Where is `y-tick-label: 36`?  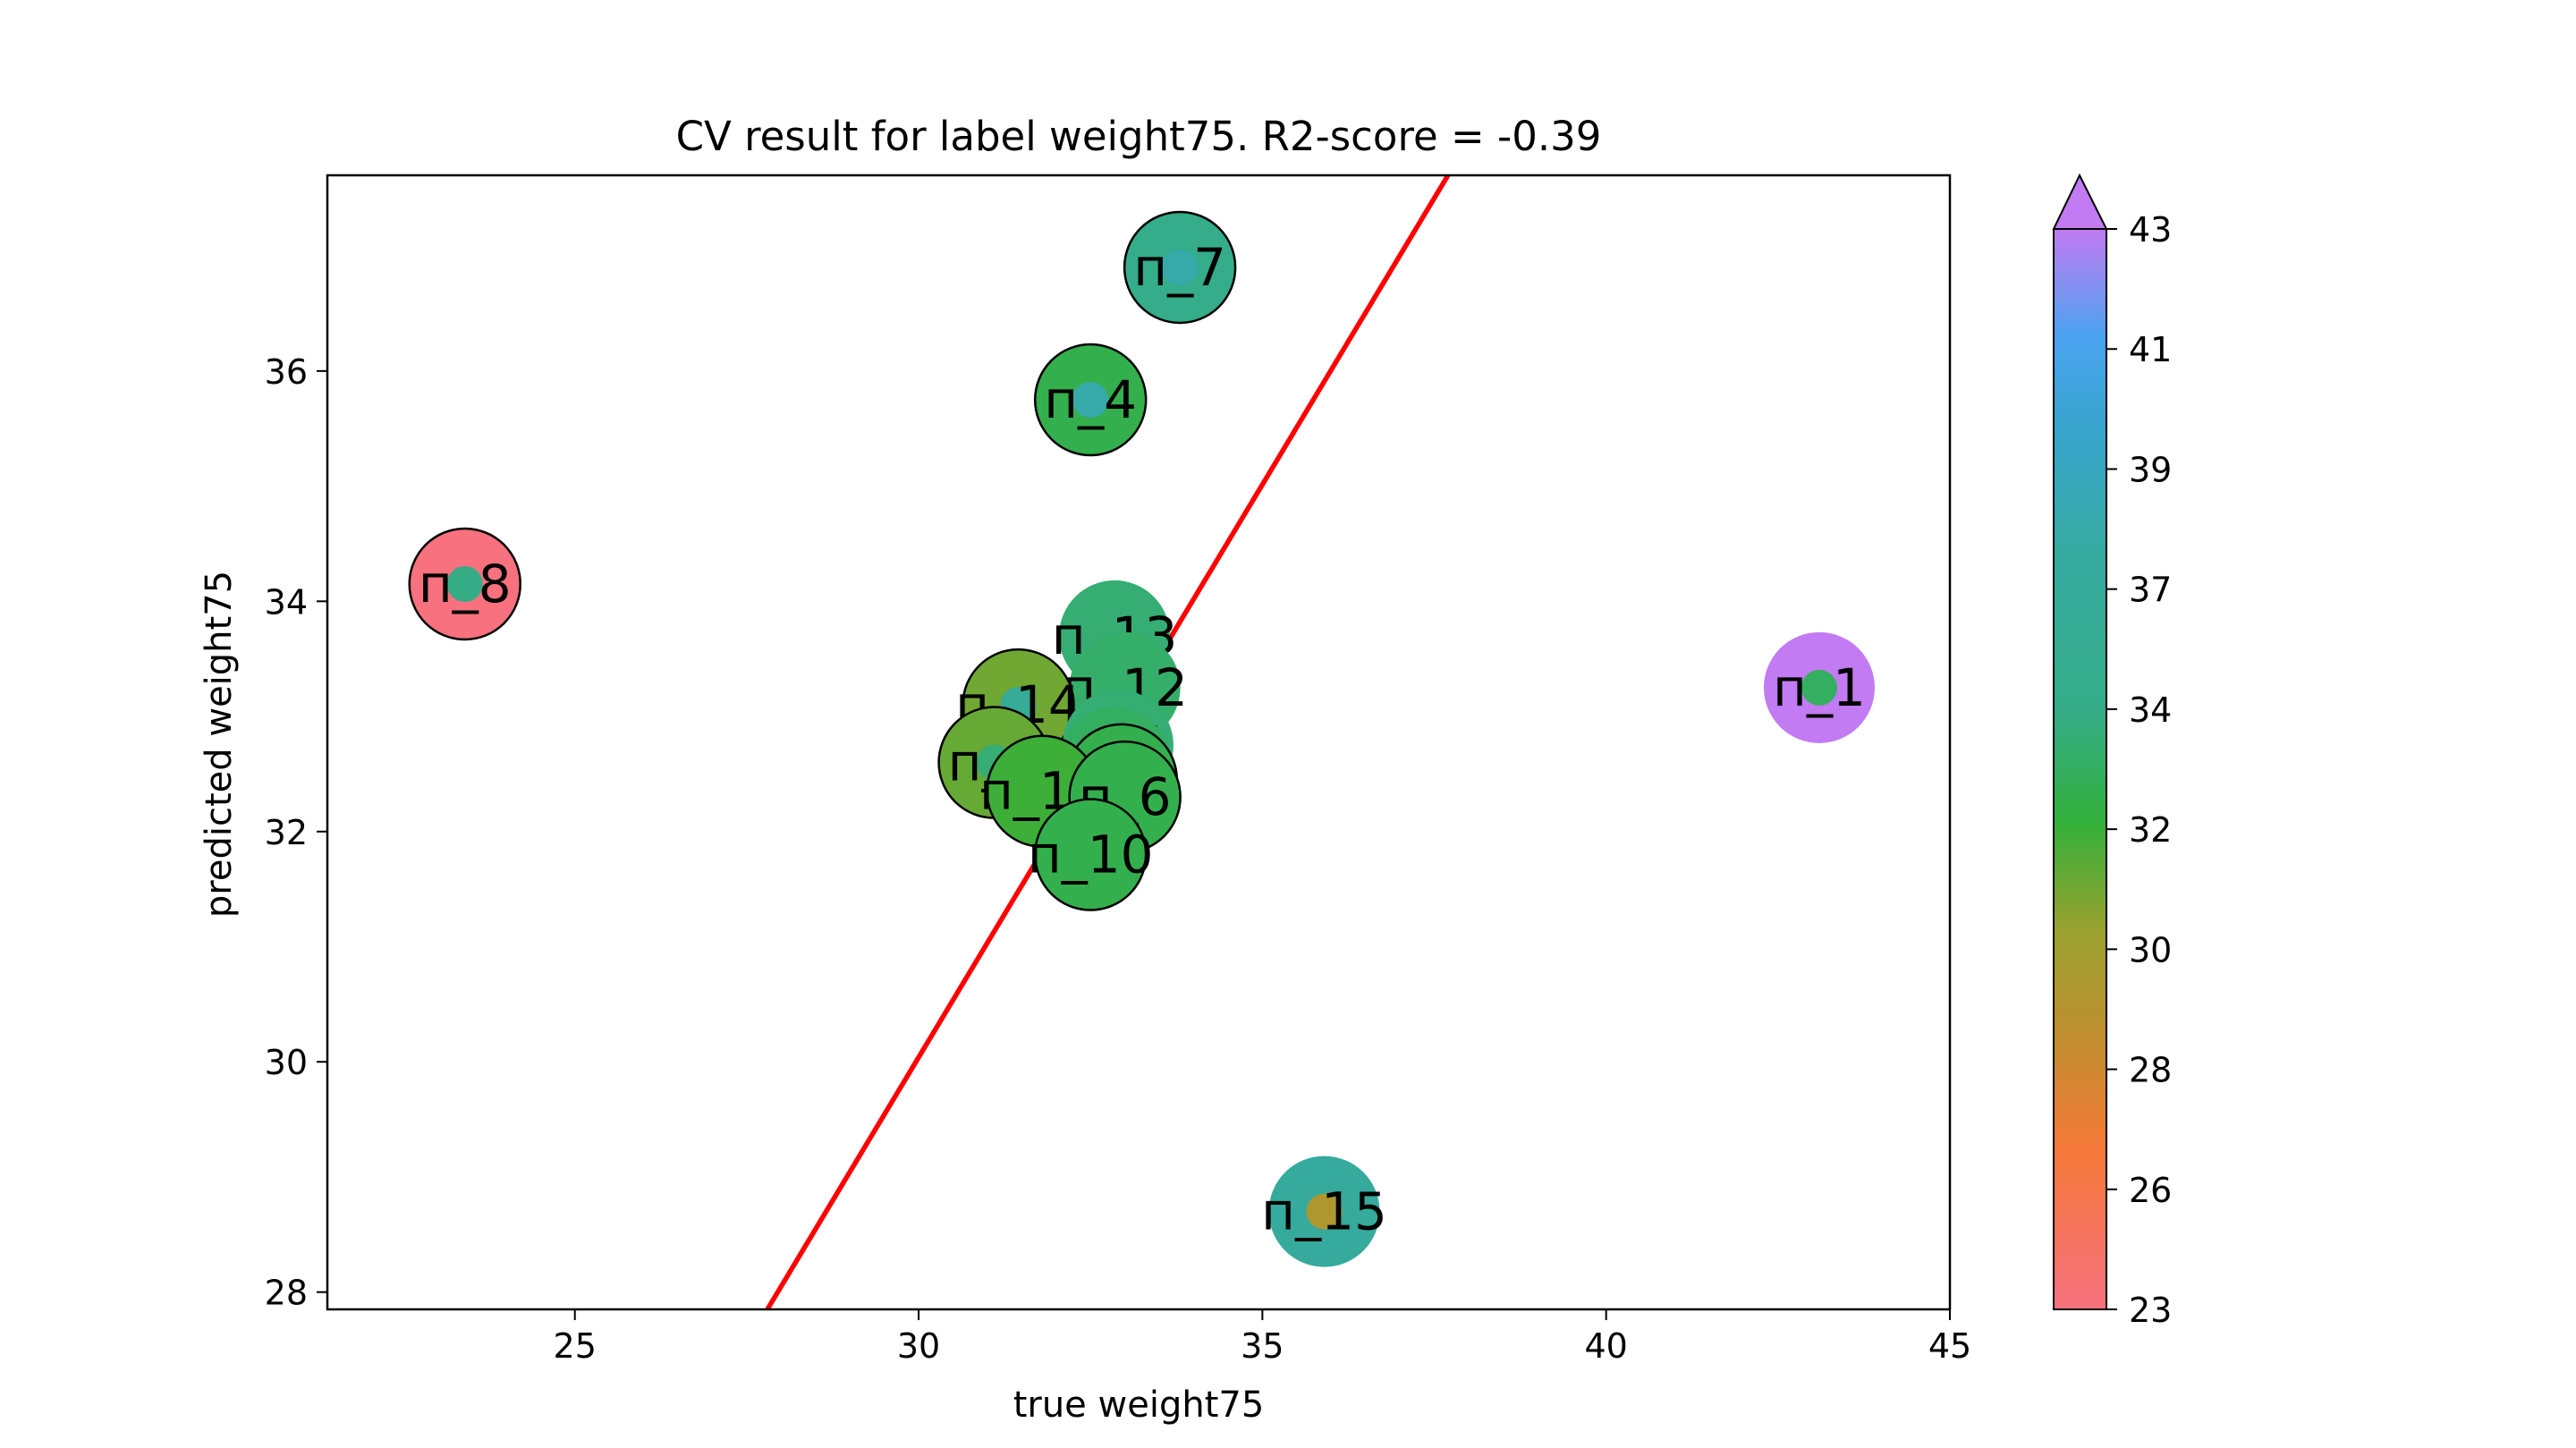 y-tick-label: 36 is located at coordinates (286, 372).